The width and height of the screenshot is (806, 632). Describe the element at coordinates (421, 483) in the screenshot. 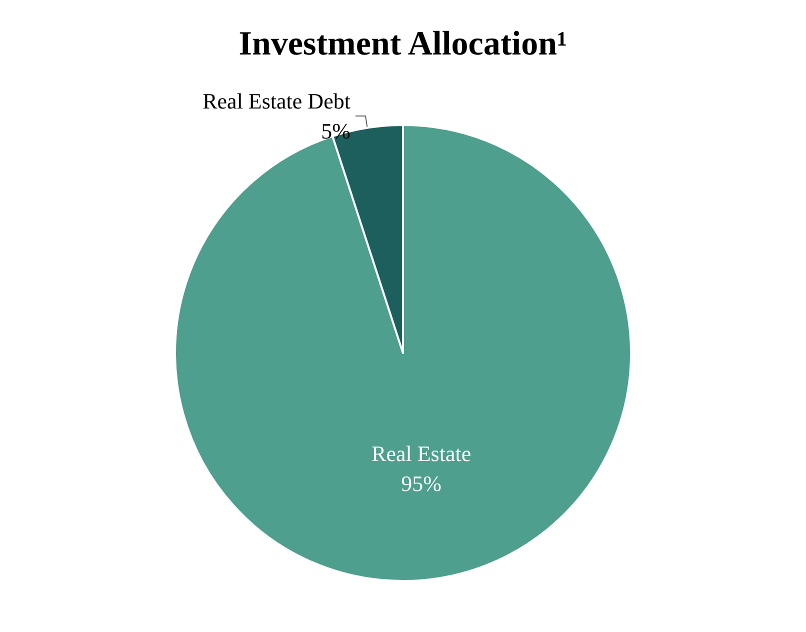

I see `data-label: 95%` at that location.